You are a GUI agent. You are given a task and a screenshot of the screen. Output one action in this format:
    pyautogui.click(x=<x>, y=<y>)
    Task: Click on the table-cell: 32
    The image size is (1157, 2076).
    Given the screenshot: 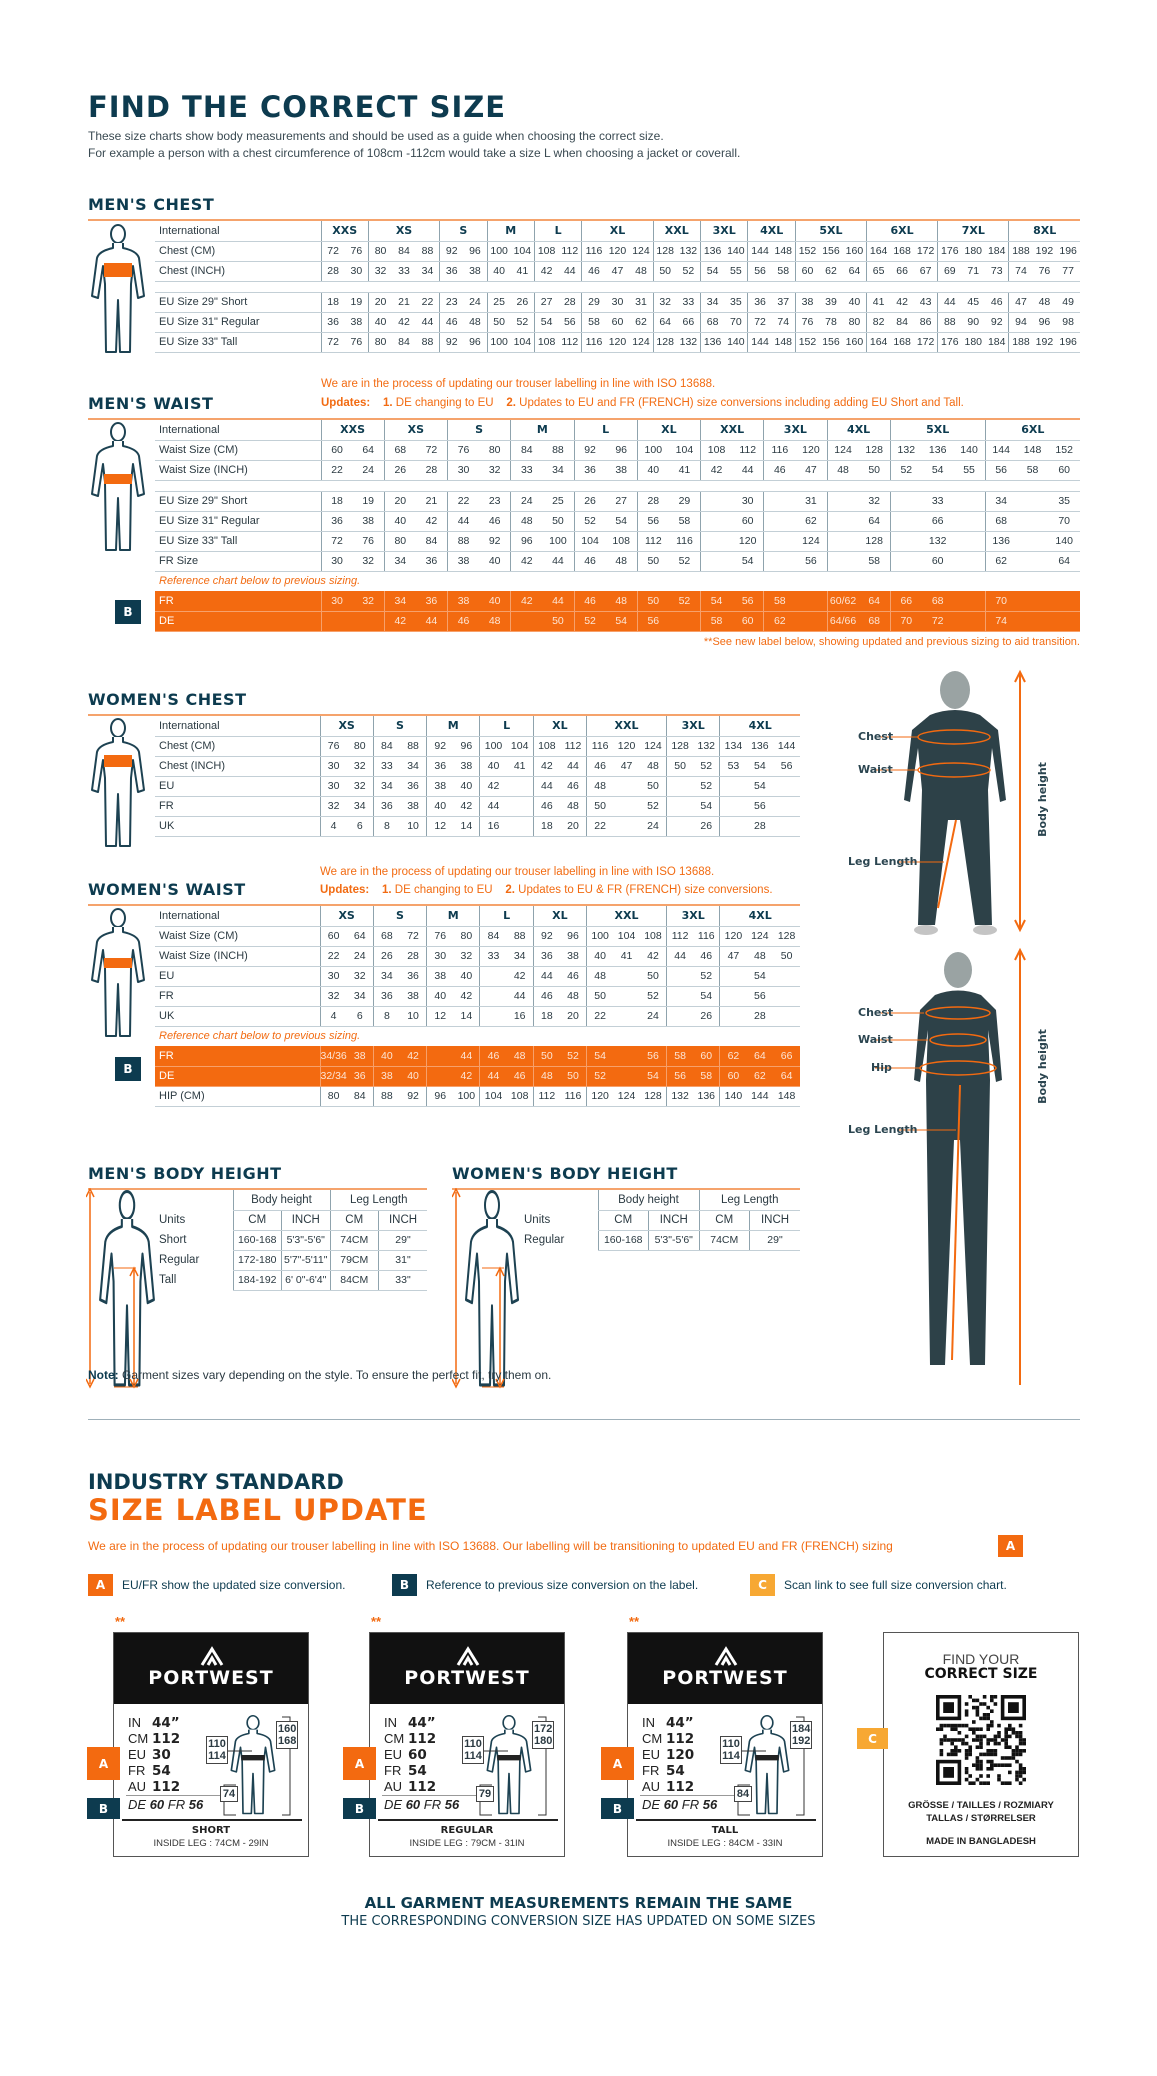 What is the action you would take?
    pyautogui.click(x=333, y=806)
    